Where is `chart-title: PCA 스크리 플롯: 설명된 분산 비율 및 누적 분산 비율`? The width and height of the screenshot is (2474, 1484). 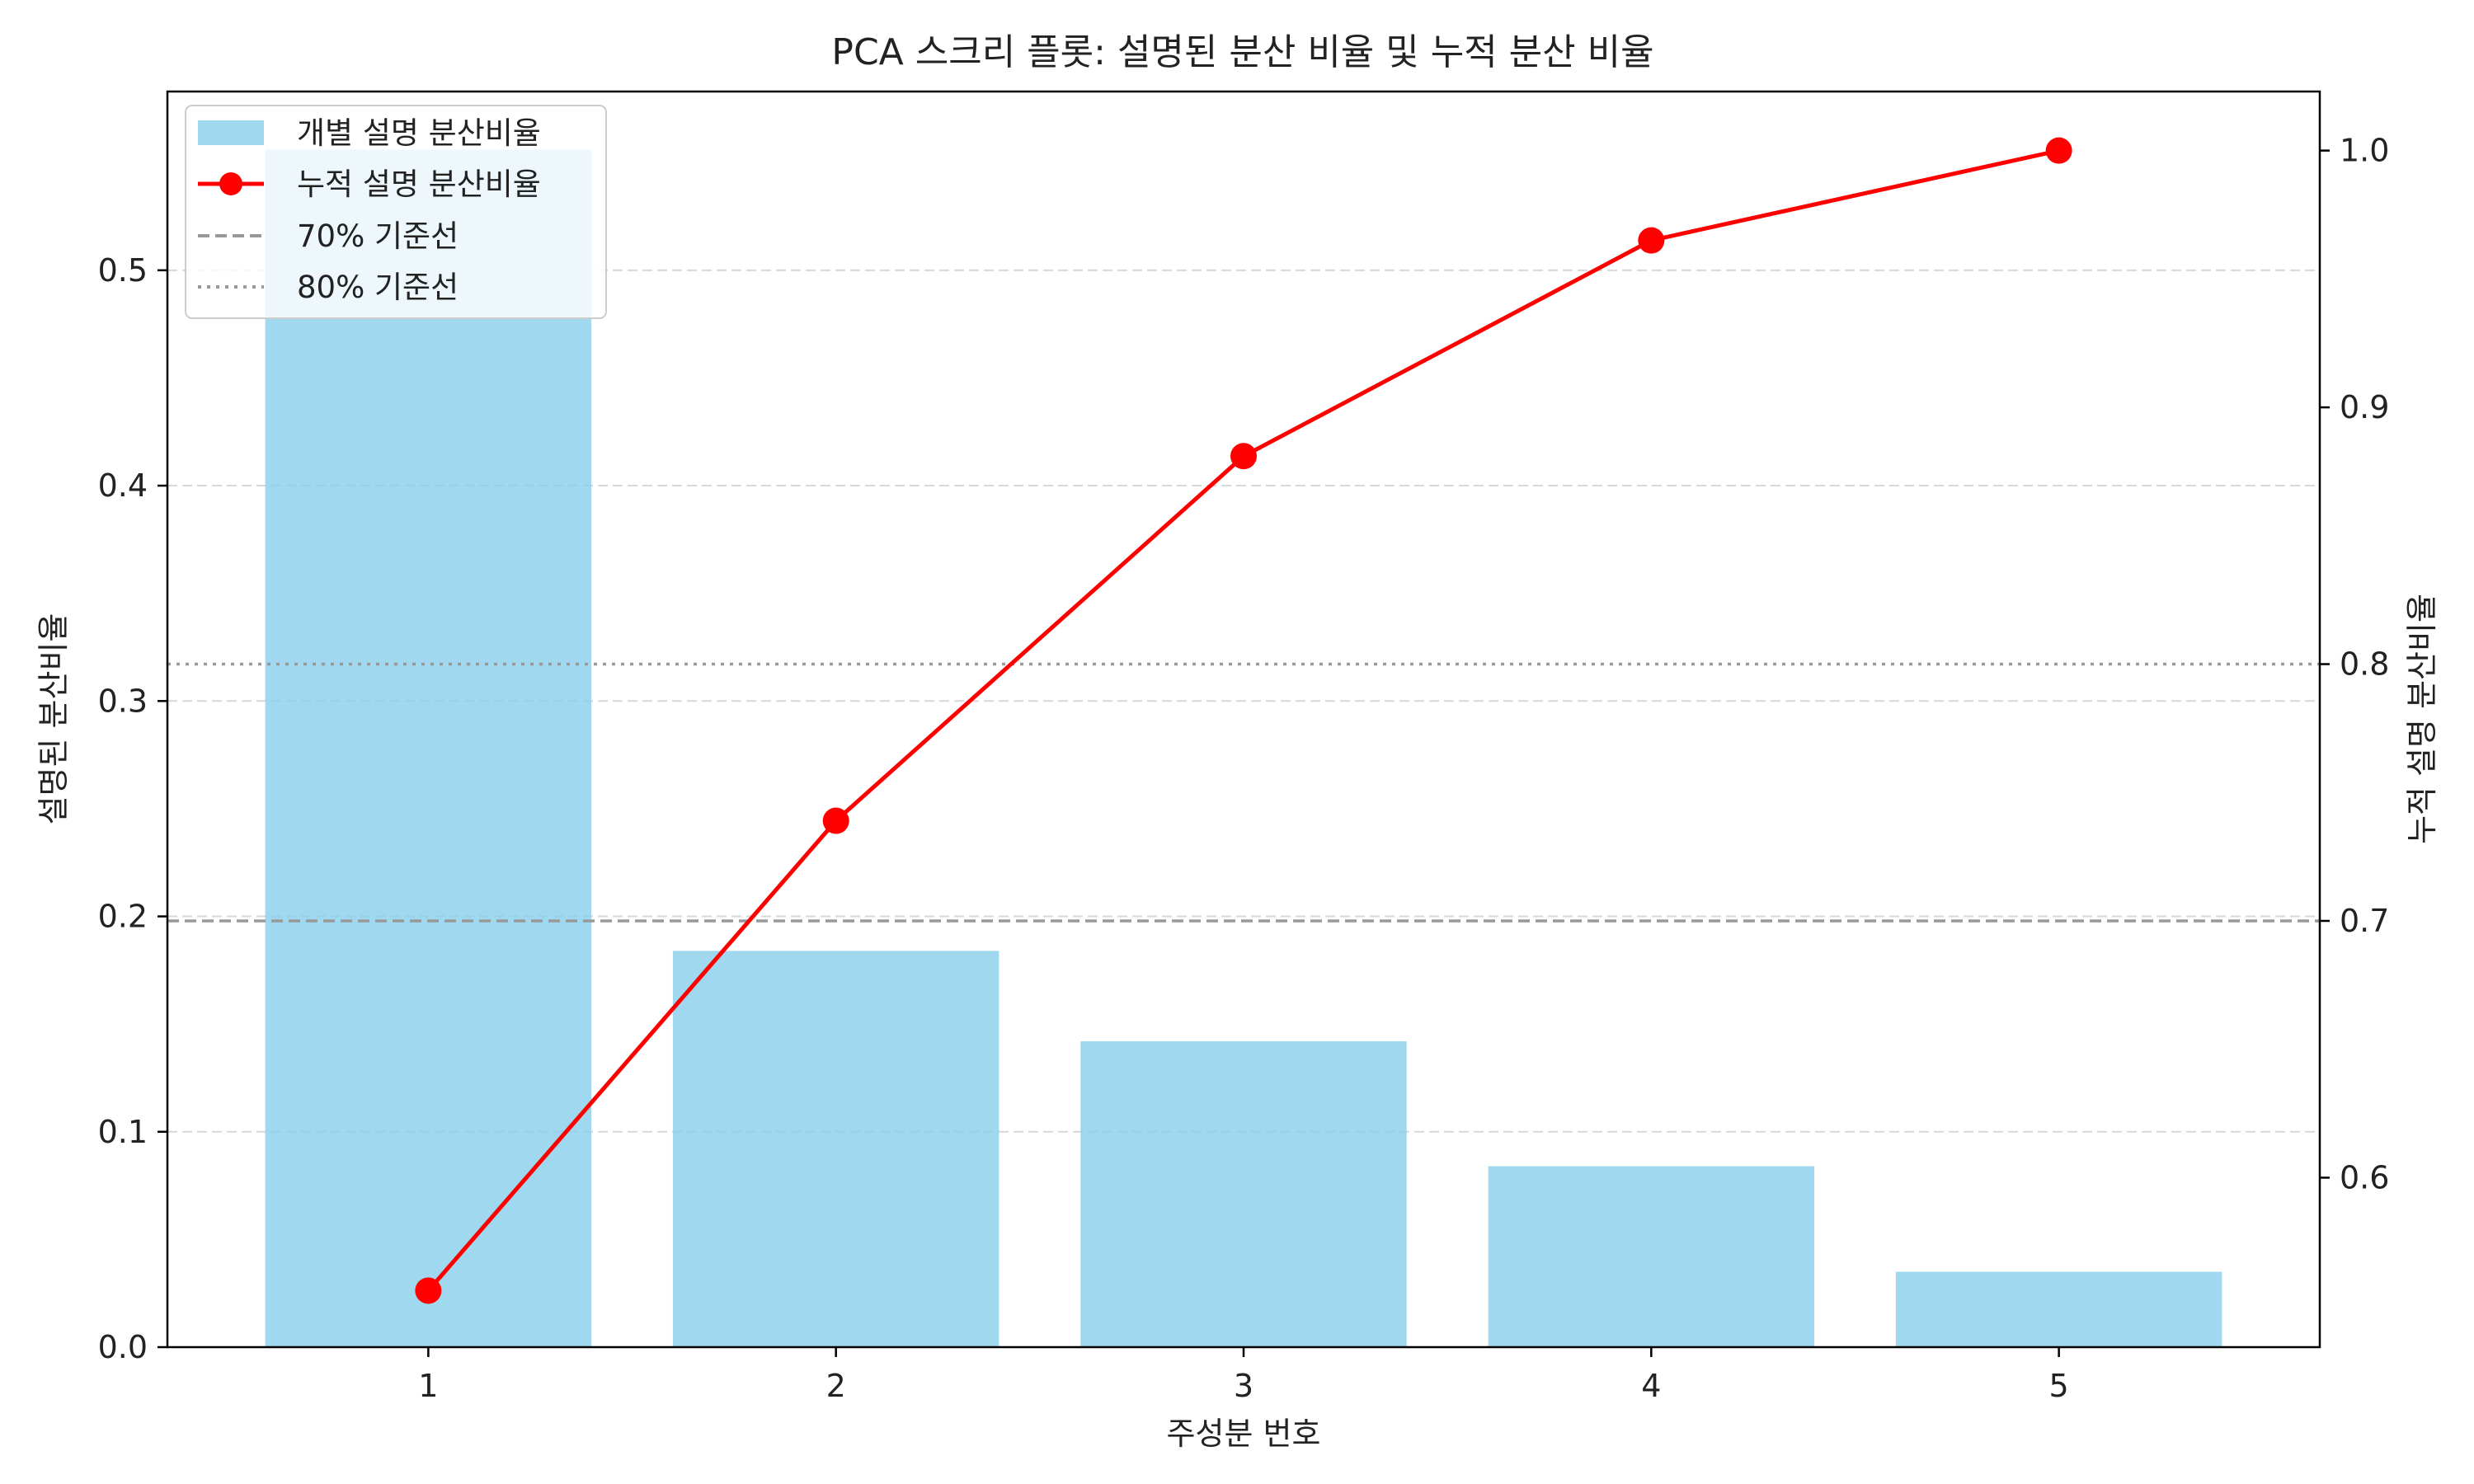 chart-title: PCA 스크리 플롯: 설명된 분산 비율 및 누적 분산 비율 is located at coordinates (1242, 52).